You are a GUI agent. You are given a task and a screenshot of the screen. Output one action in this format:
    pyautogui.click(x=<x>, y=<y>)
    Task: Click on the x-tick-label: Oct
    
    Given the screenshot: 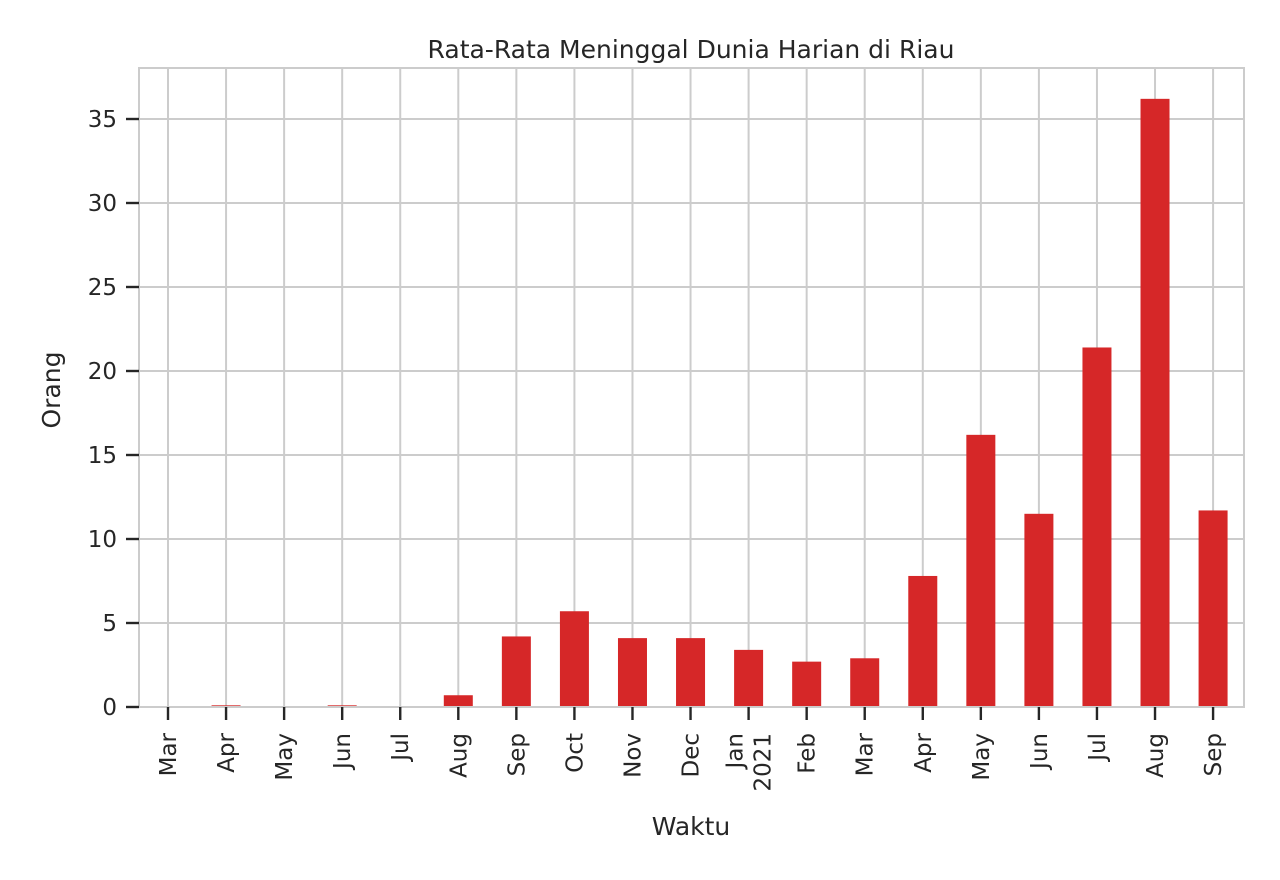 What is the action you would take?
    pyautogui.click(x=575, y=753)
    